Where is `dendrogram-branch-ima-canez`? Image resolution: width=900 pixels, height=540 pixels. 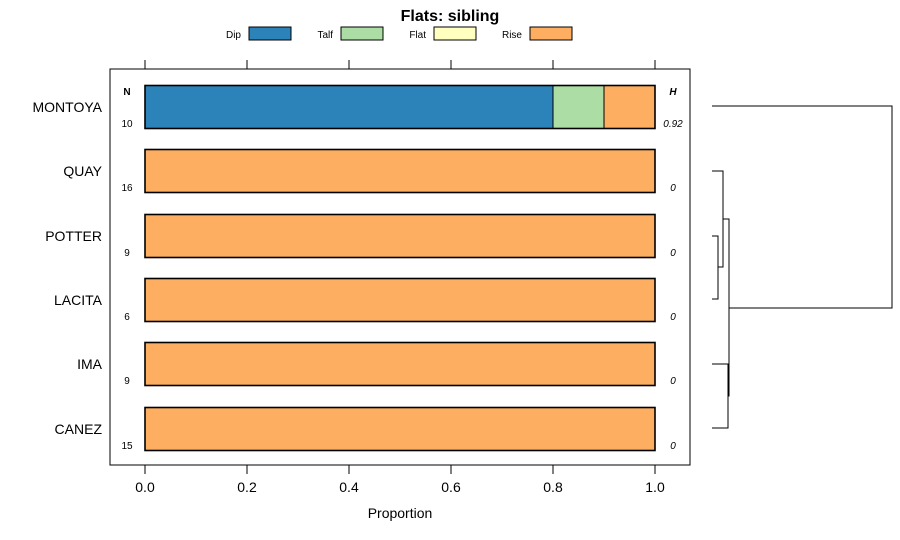
dendrogram-branch-ima-canez is located at coordinates (720, 396).